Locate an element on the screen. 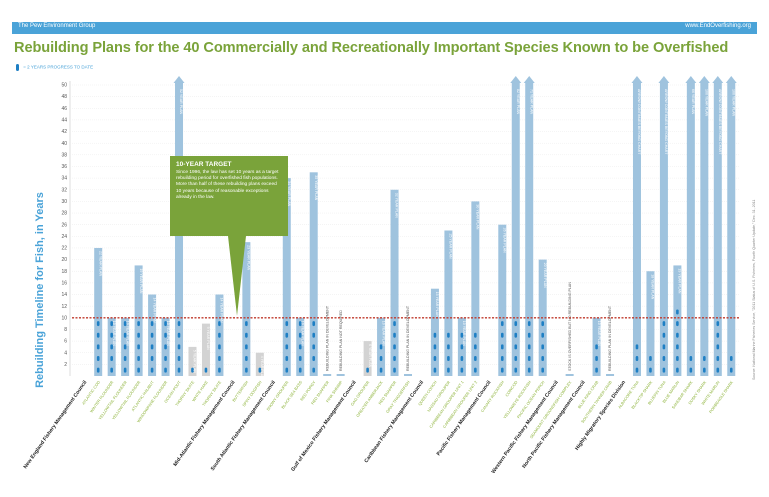 The height and width of the screenshot is (497, 769). no-plan-marker is located at coordinates (408, 375).